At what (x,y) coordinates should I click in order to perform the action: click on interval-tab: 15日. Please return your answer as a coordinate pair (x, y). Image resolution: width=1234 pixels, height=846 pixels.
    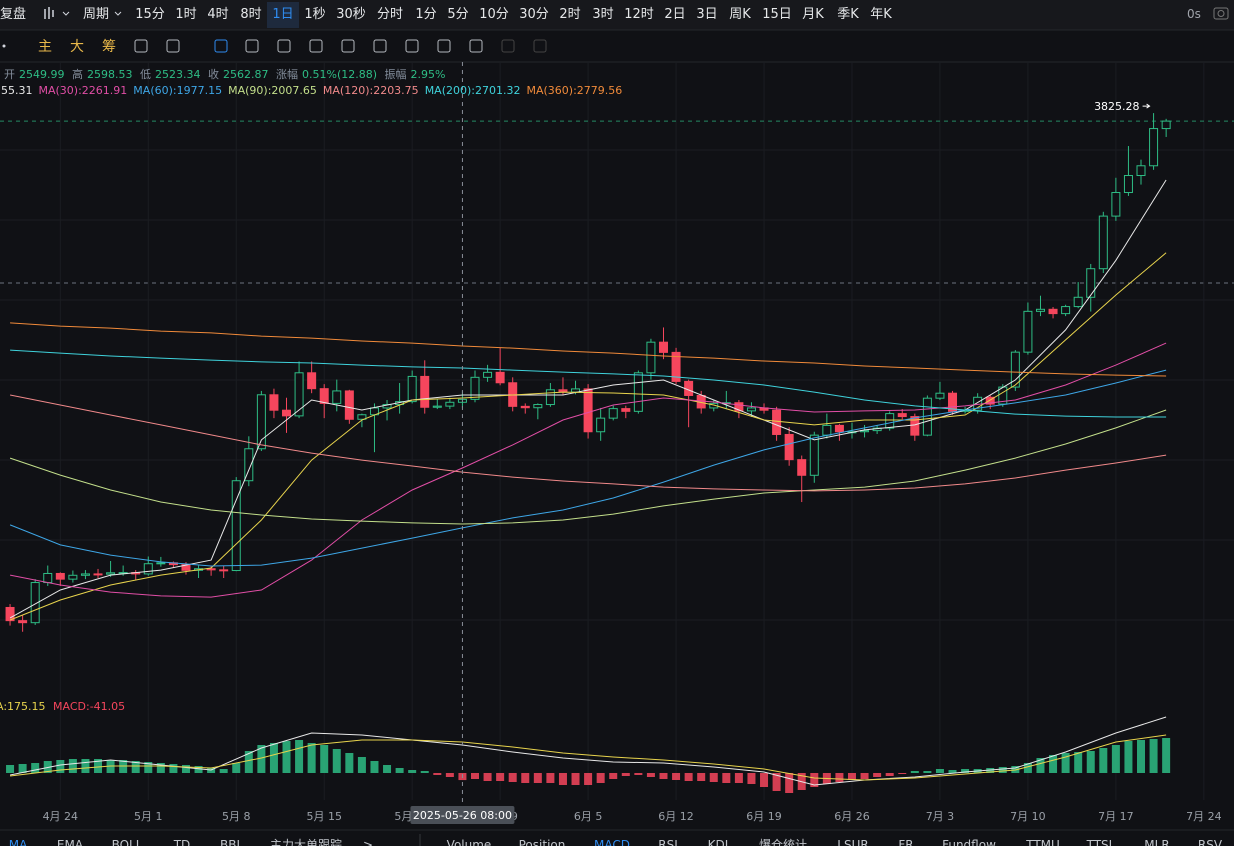
    Looking at the image, I should click on (777, 14).